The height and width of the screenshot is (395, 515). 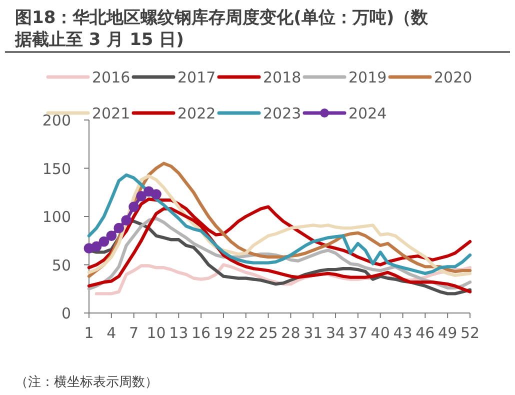 I want to click on x-tick-label: 37, so click(x=358, y=333).